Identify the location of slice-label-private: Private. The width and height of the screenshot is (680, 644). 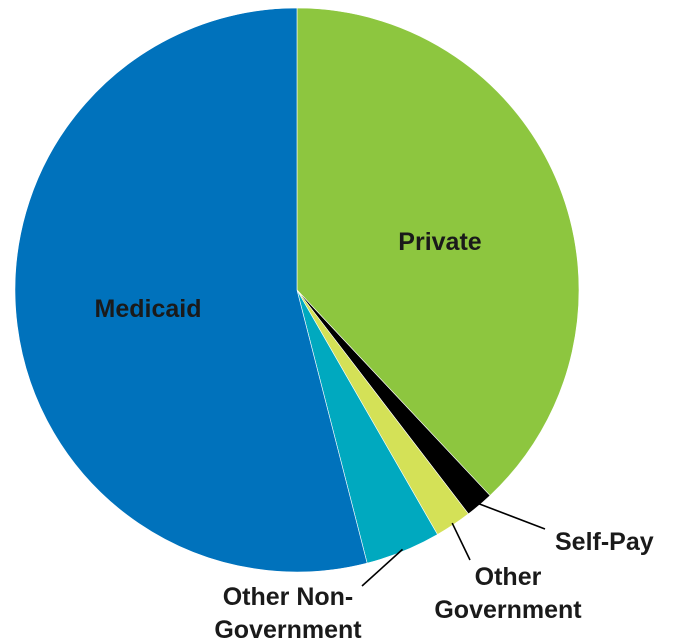
(439, 242).